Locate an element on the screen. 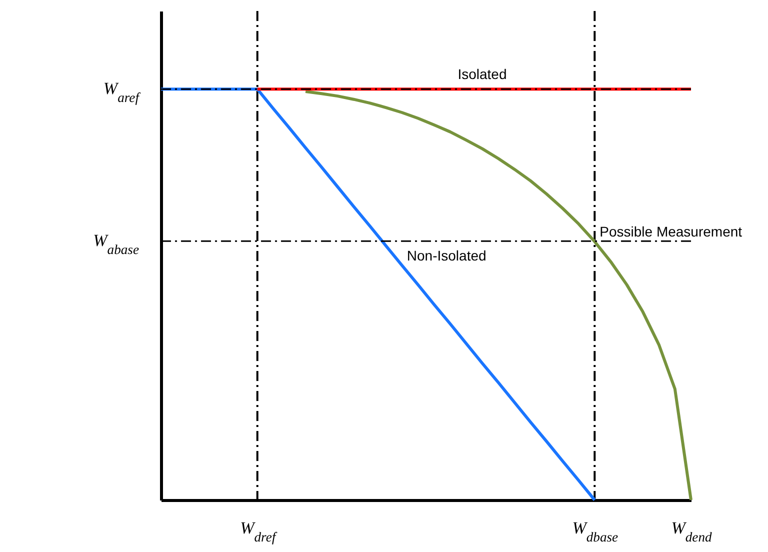  series-label: Possible Measurement is located at coordinates (671, 232).